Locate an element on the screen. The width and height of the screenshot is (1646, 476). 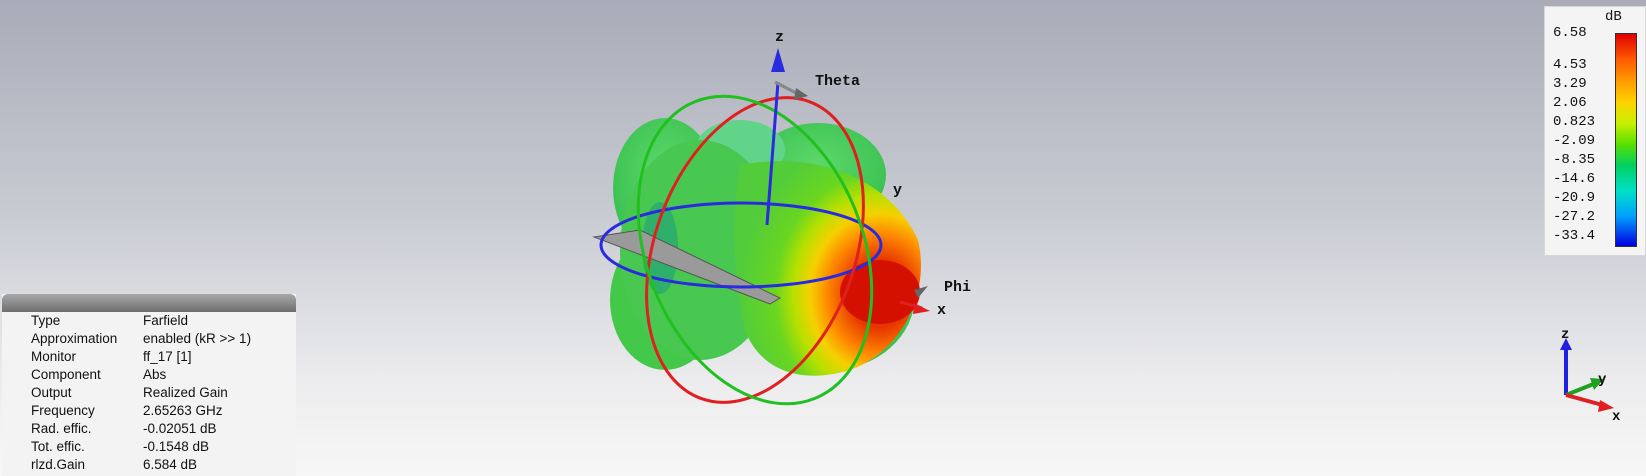
triad-y-label: y is located at coordinates (1602, 380).